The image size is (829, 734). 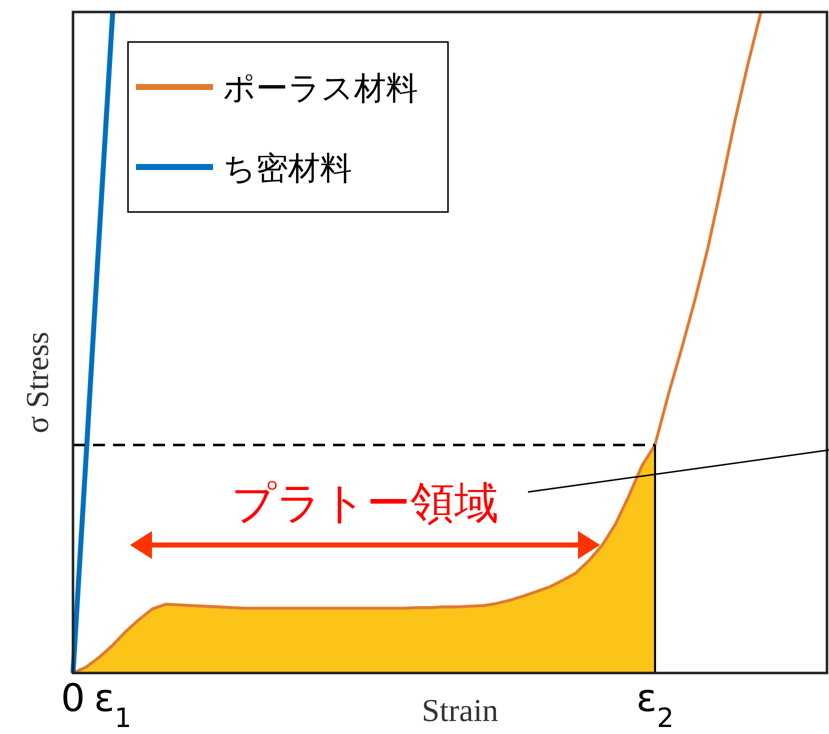 What do you see at coordinates (655, 705) in the screenshot?
I see `x-tick-label: ε$_{2}$` at bounding box center [655, 705].